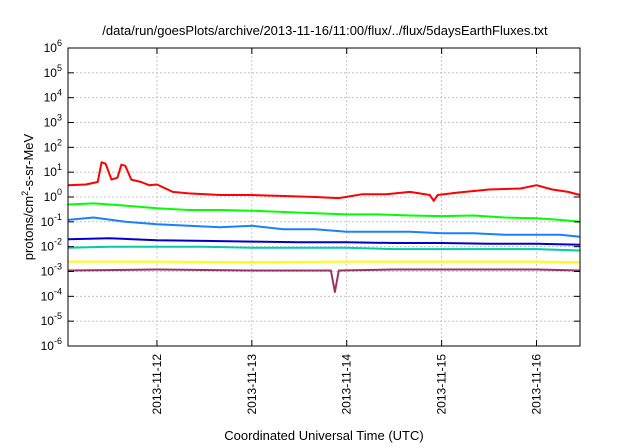 The height and width of the screenshot is (448, 640). I want to click on y-tick-label: 10⁶, so click(53, 46).